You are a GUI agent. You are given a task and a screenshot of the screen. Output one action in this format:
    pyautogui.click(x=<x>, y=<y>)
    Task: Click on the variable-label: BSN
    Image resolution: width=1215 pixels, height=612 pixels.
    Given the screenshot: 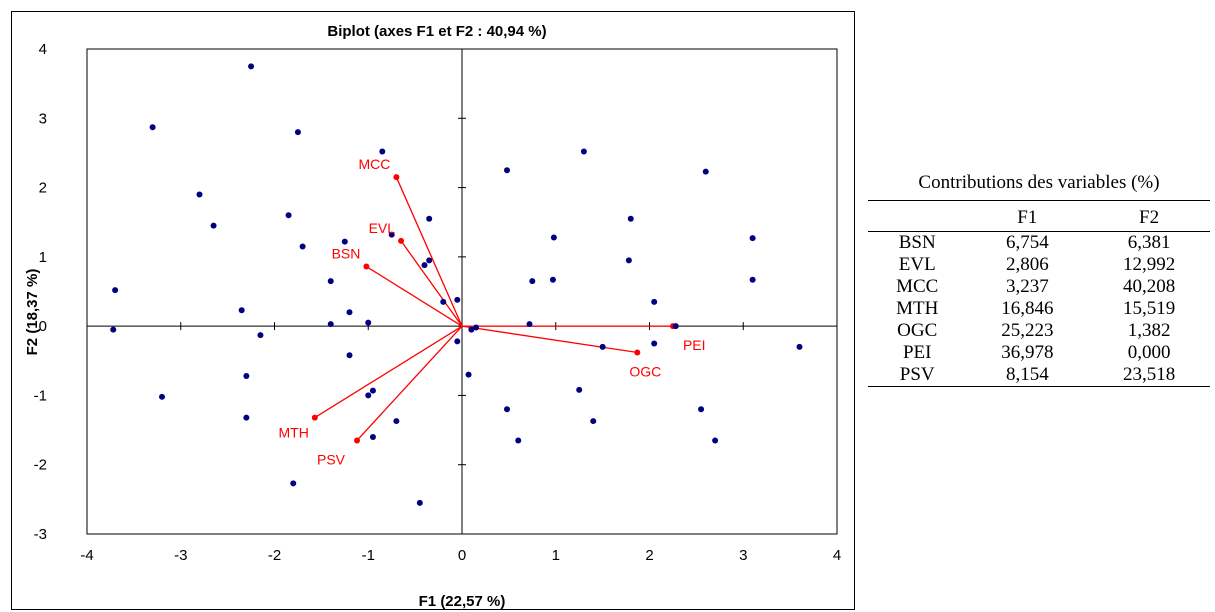 What is the action you would take?
    pyautogui.click(x=346, y=254)
    